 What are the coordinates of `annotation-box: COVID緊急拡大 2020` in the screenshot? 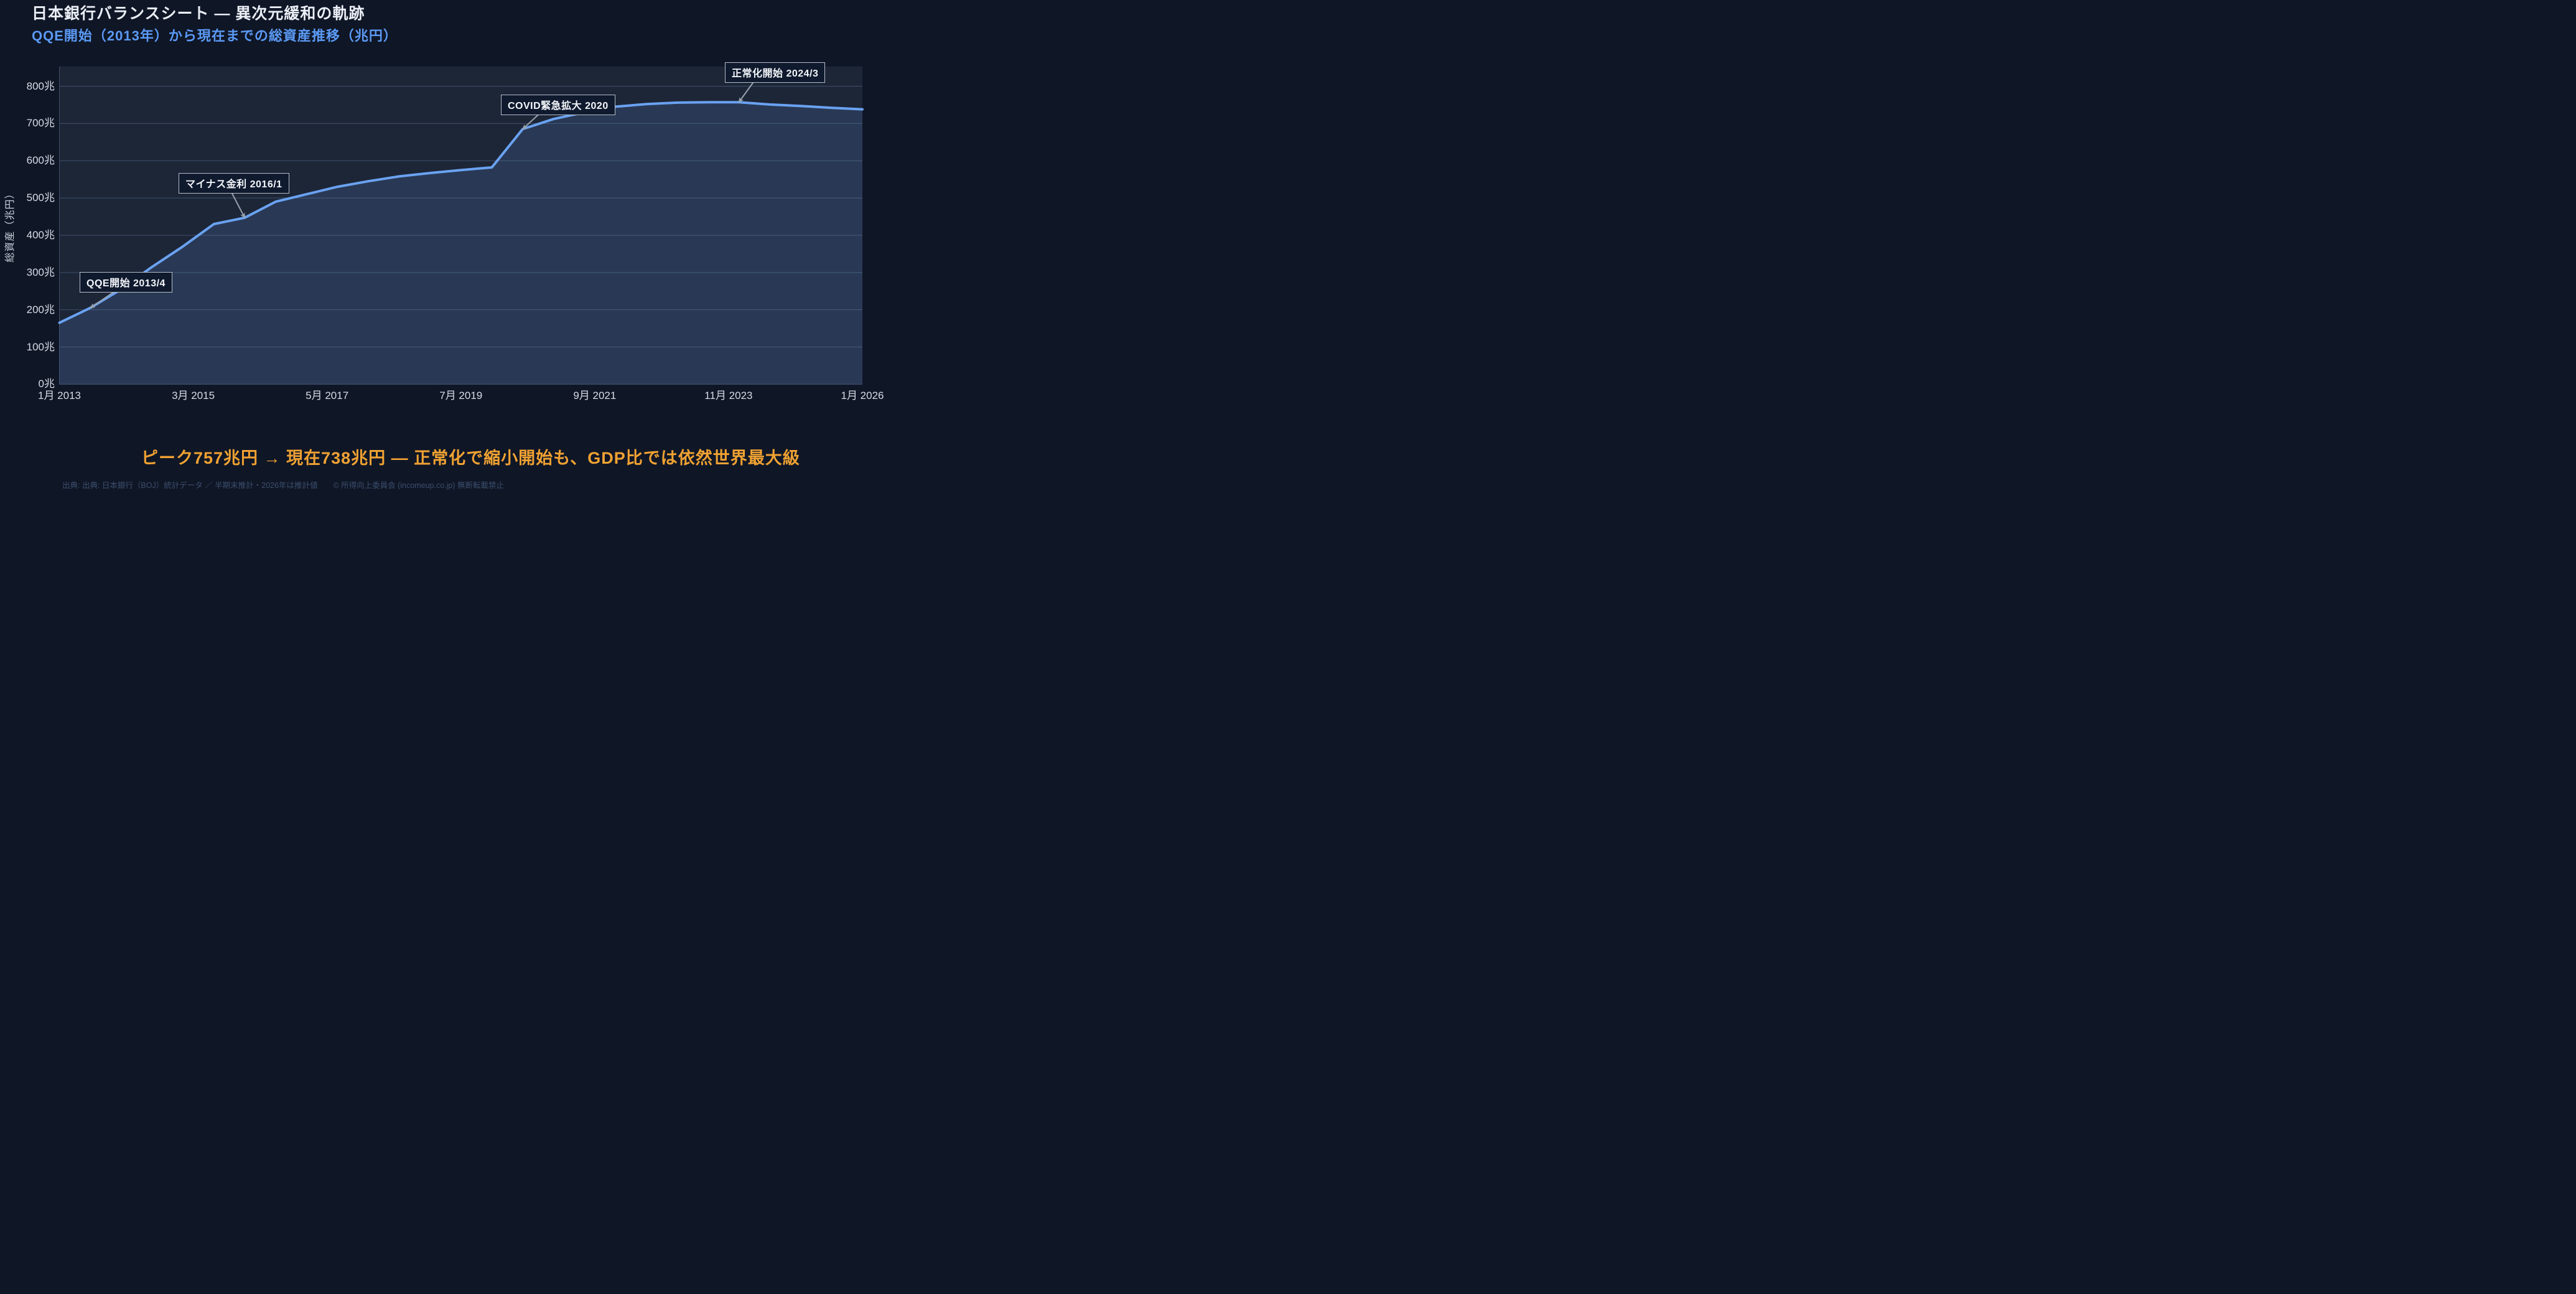 It's located at (558, 105).